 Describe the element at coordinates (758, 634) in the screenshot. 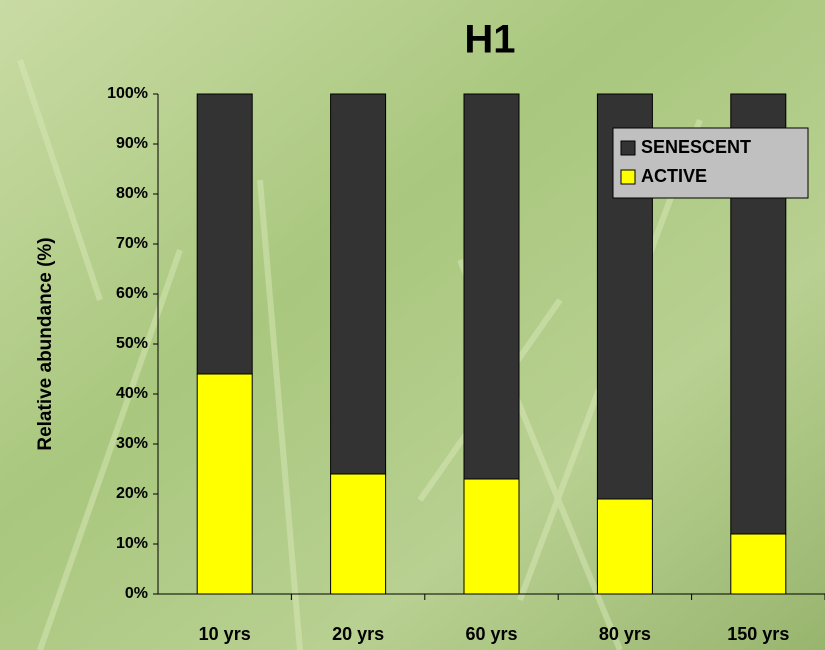

I see `x-tick-label: 150 yrs` at that location.